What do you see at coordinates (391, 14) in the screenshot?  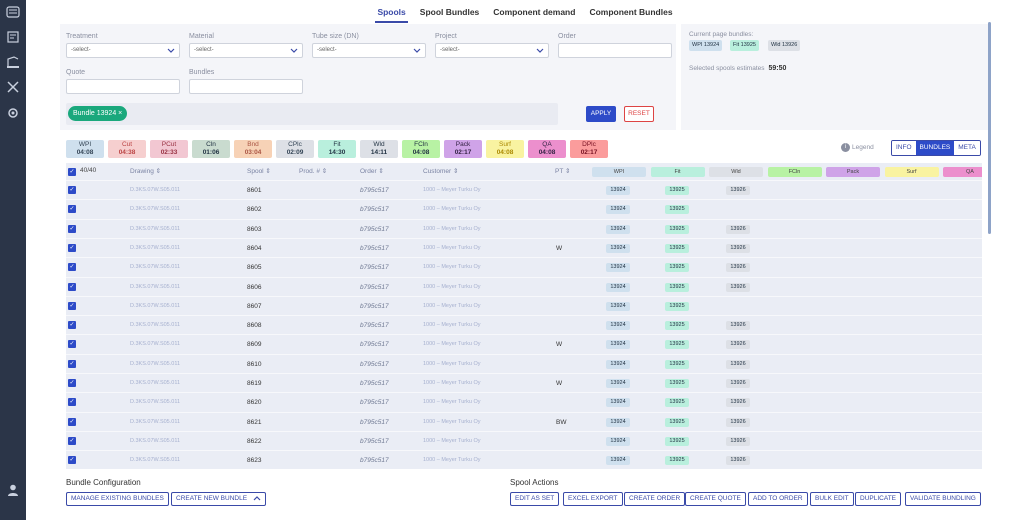 I see `tab-spools: Spools` at bounding box center [391, 14].